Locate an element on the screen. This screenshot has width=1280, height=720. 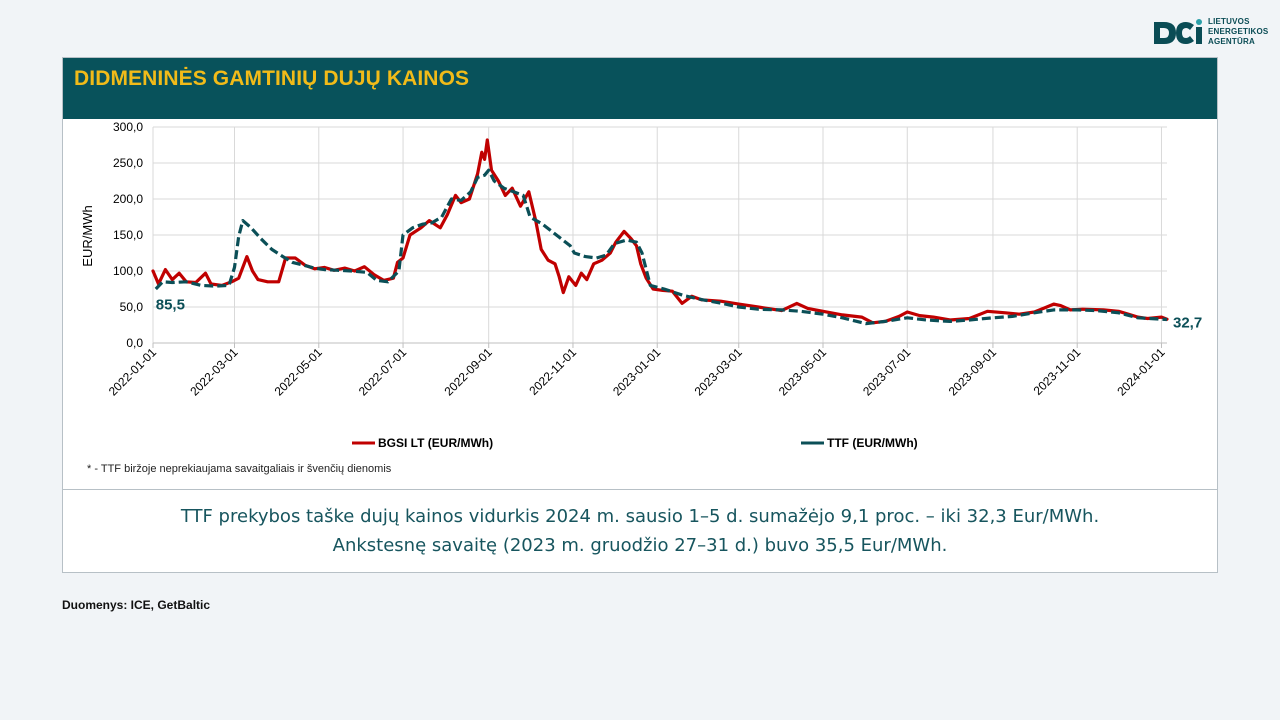
x-tick-label: 2022-01-01 is located at coordinates (133, 372).